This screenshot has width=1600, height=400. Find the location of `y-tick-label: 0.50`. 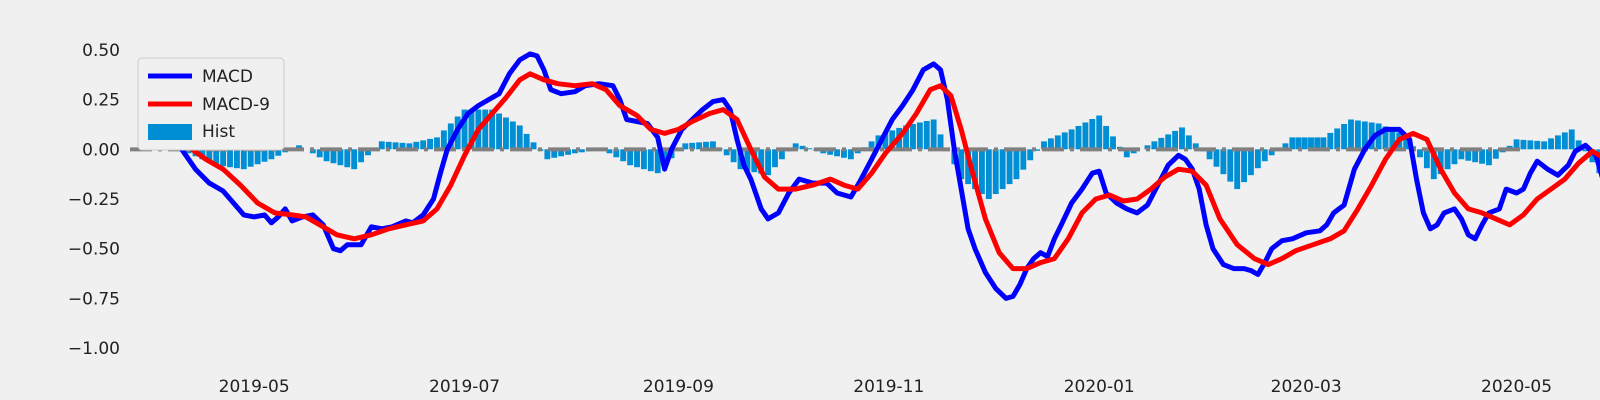

y-tick-label: 0.50 is located at coordinates (101, 51).